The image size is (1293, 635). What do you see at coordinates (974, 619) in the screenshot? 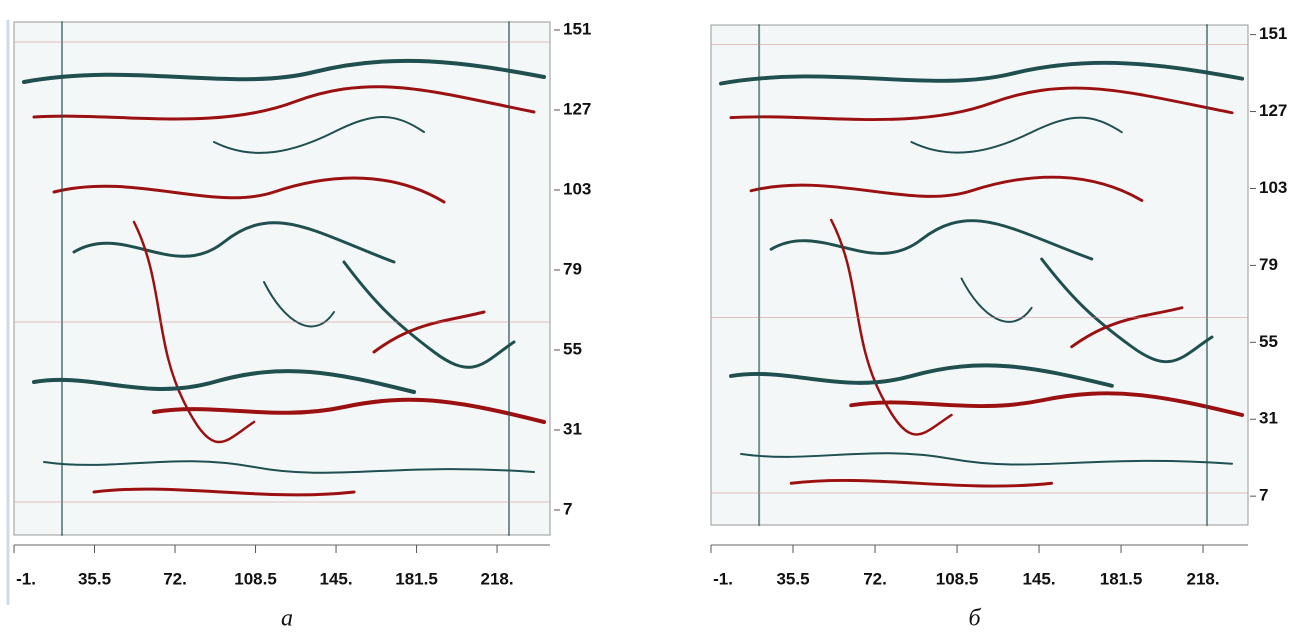
I see `caption: б` at bounding box center [974, 619].